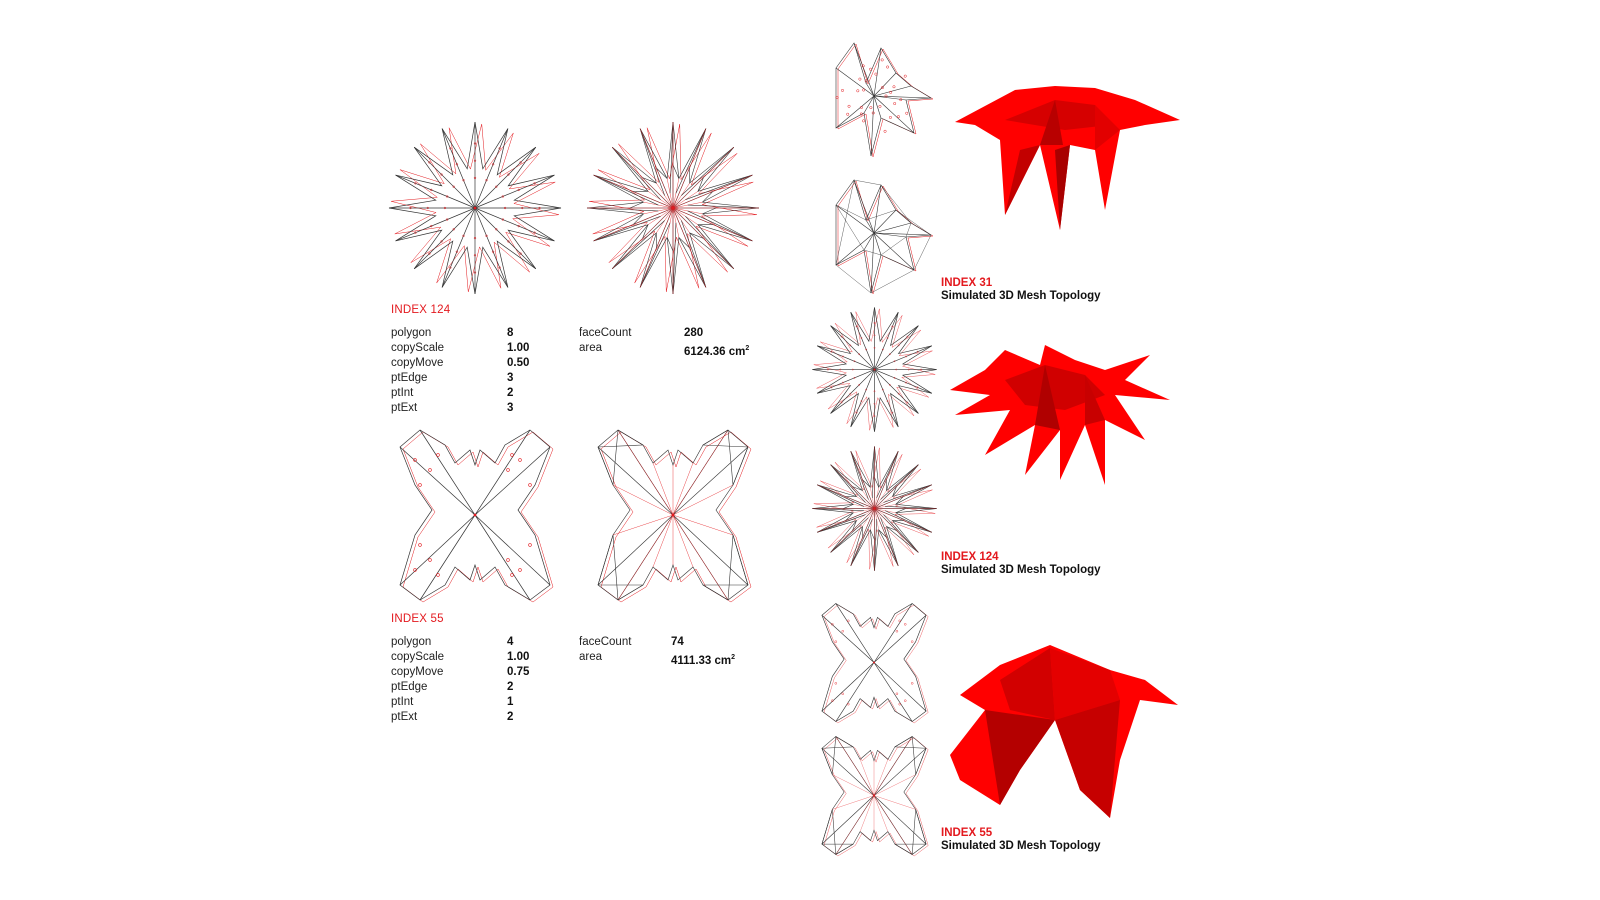 Image resolution: width=1600 pixels, height=900 pixels. What do you see at coordinates (970, 557) in the screenshot?
I see `index-124-right-label: INDEX 124` at bounding box center [970, 557].